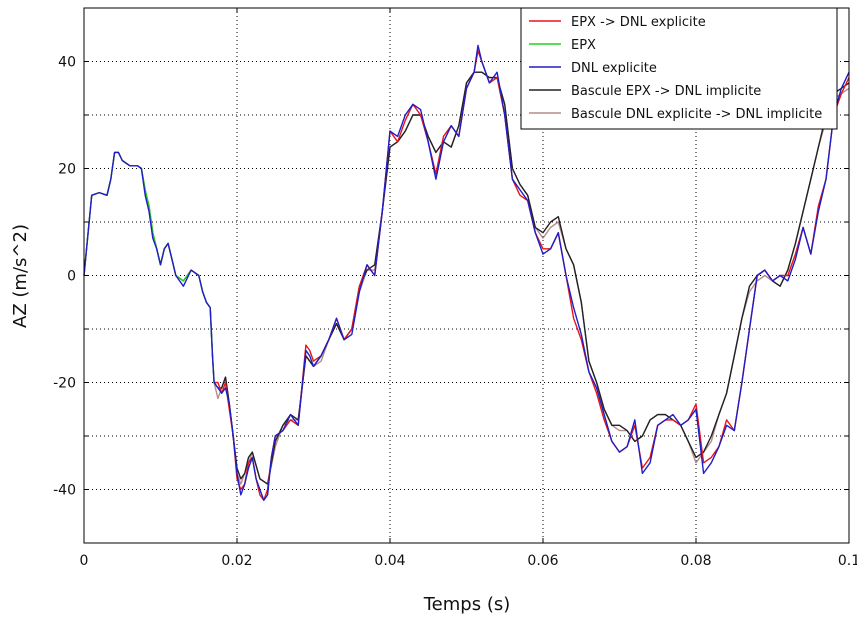 Image resolution: width=857 pixels, height=618 pixels. Describe the element at coordinates (389, 561) in the screenshot. I see `x-tick-label: 0.04` at that location.